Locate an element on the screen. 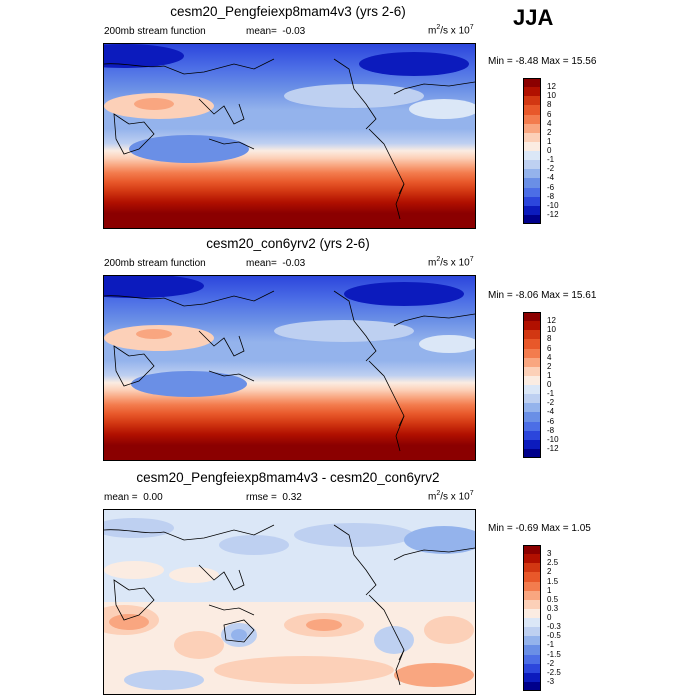 The image size is (700, 700). panel-2-colorbar-label: -6 is located at coordinates (551, 421).